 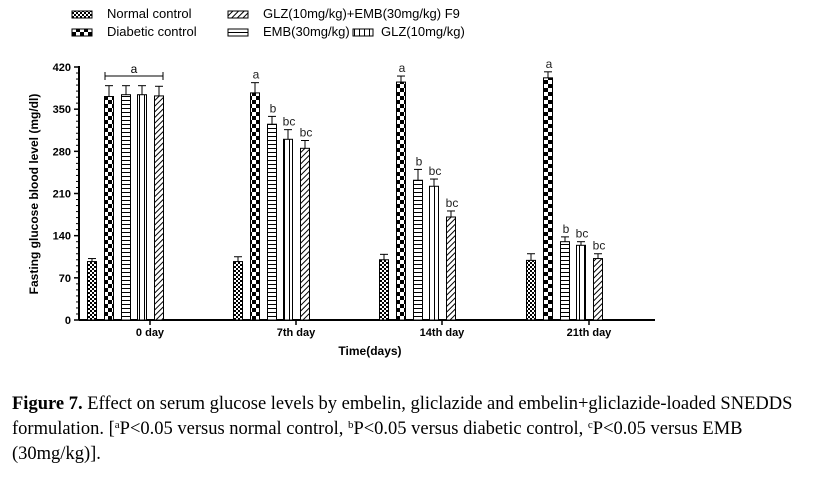 What do you see at coordinates (62, 110) in the screenshot?
I see `y-tick-label: 350` at bounding box center [62, 110].